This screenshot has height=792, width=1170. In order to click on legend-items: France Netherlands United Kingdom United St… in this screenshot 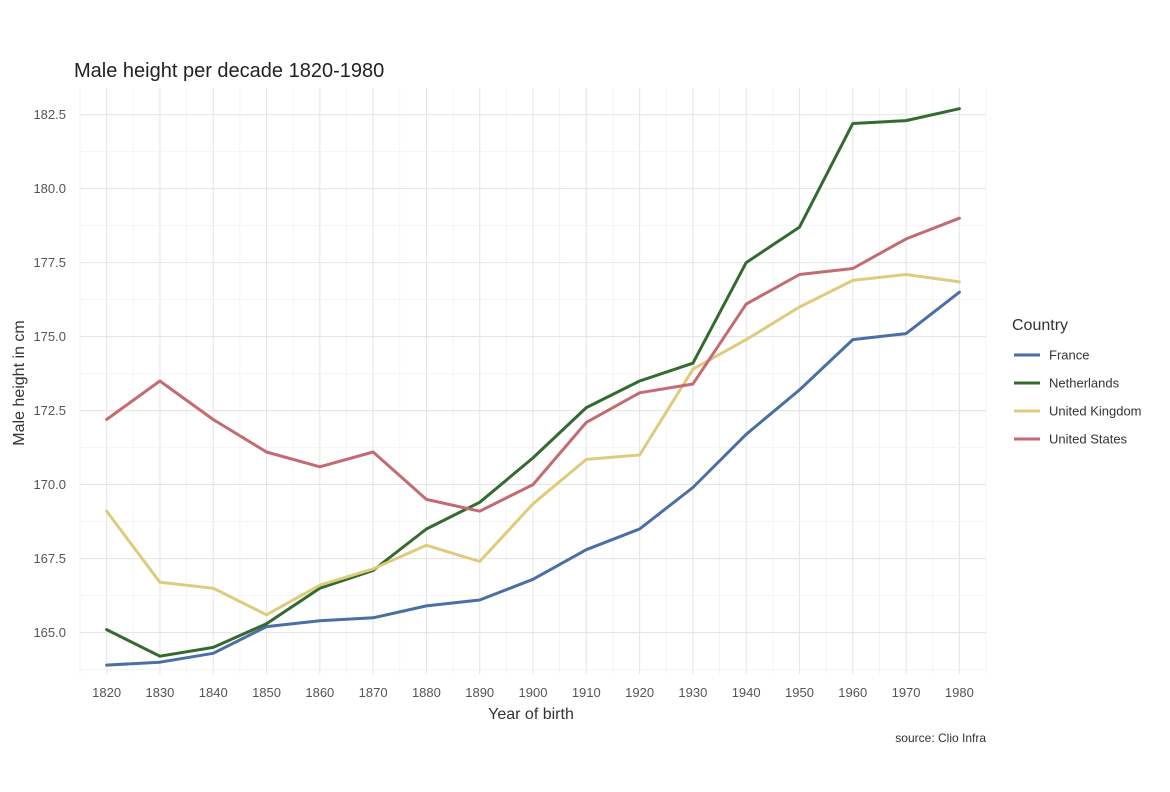, I will do `click(1078, 397)`.